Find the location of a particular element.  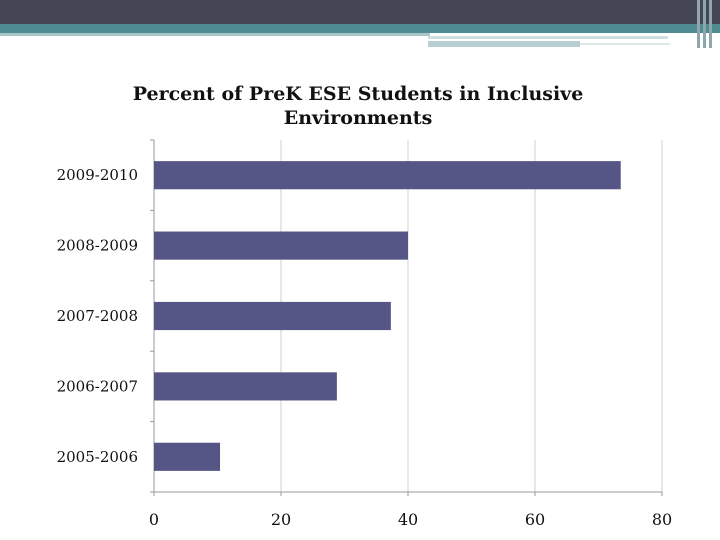

x-tick-label-80: 80 is located at coordinates (662, 519).